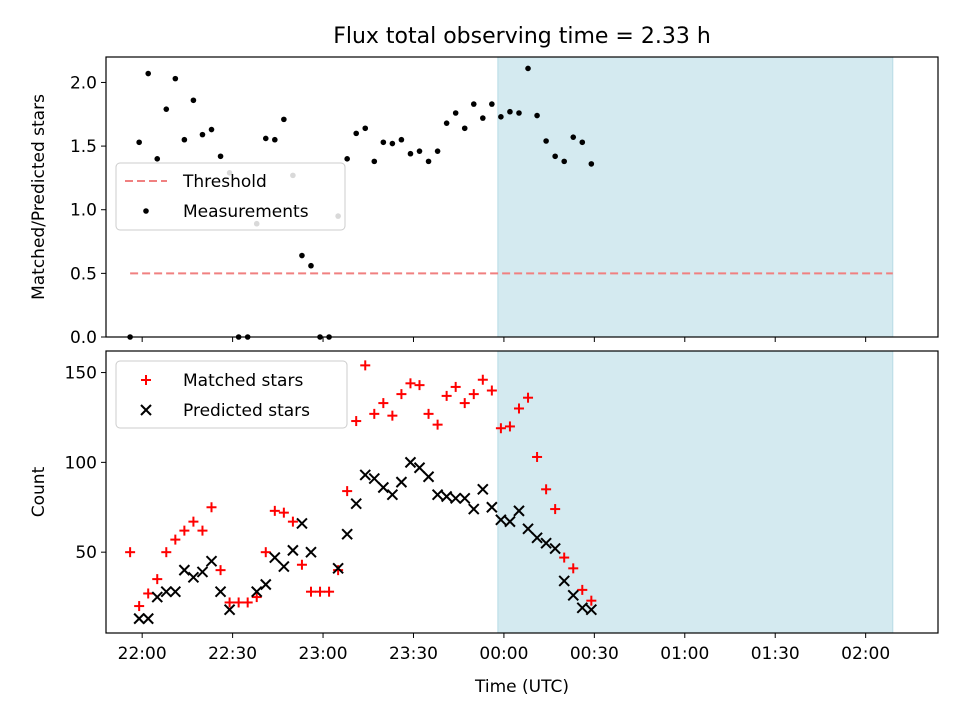 The image size is (960, 720). What do you see at coordinates (231, 394) in the screenshot?
I see `legend-box` at bounding box center [231, 394].